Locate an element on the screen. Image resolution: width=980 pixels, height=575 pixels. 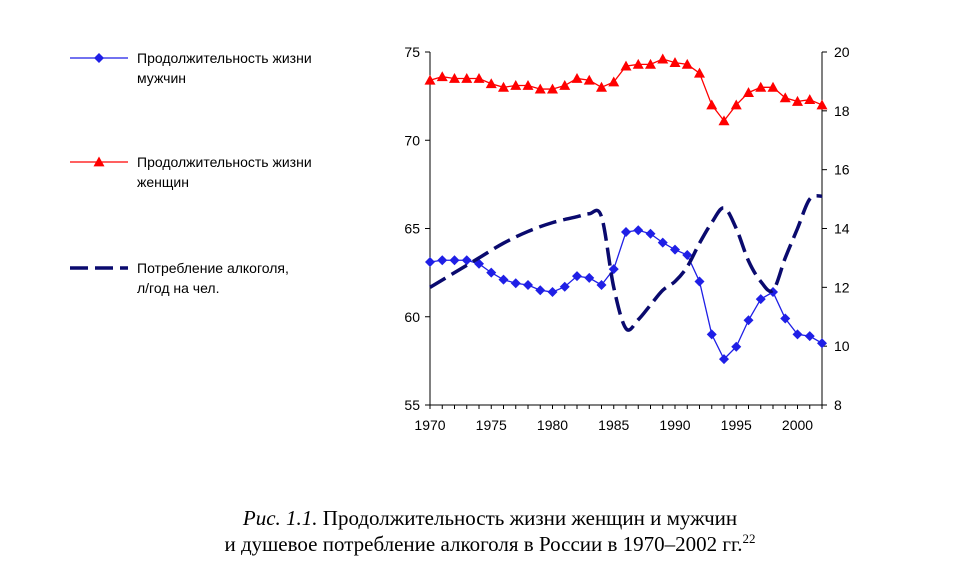
x-tick-label: 1975 is located at coordinates (491, 425).